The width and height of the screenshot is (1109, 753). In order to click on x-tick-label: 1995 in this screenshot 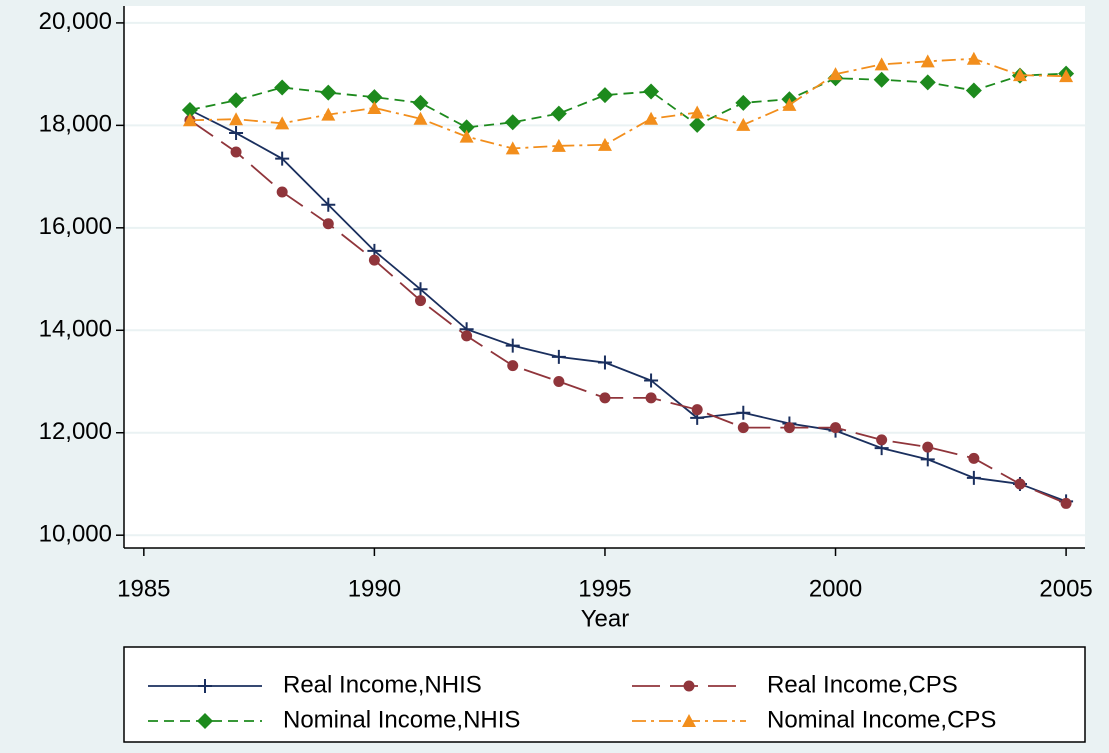, I will do `click(604, 588)`.